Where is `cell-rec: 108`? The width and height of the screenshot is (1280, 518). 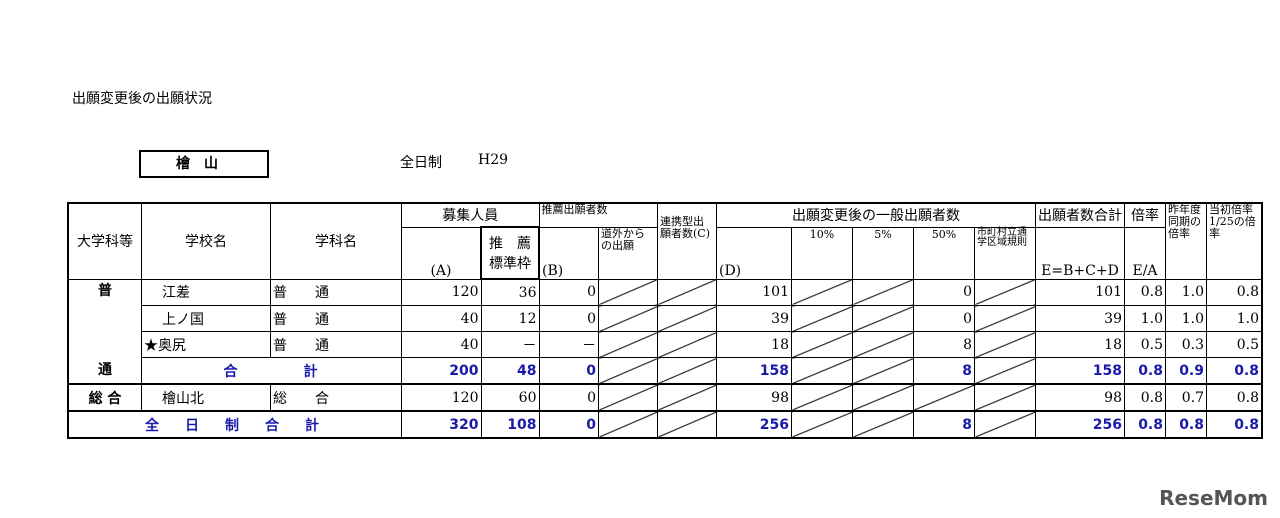
cell-rec: 108 is located at coordinates (510, 424).